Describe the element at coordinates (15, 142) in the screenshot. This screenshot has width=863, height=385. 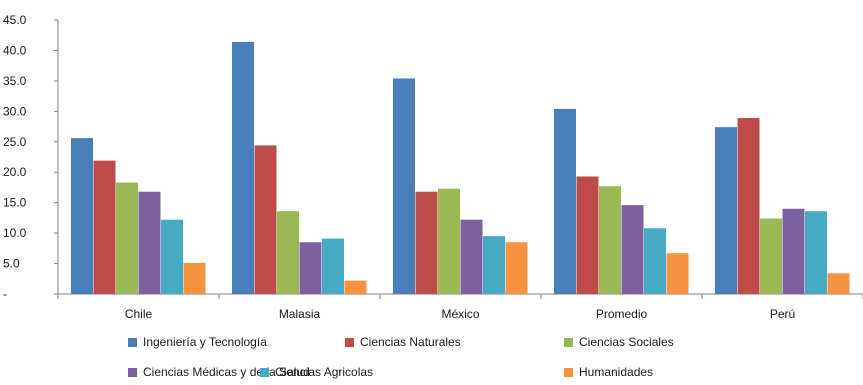
I see `y-tick-label: 25.0` at that location.